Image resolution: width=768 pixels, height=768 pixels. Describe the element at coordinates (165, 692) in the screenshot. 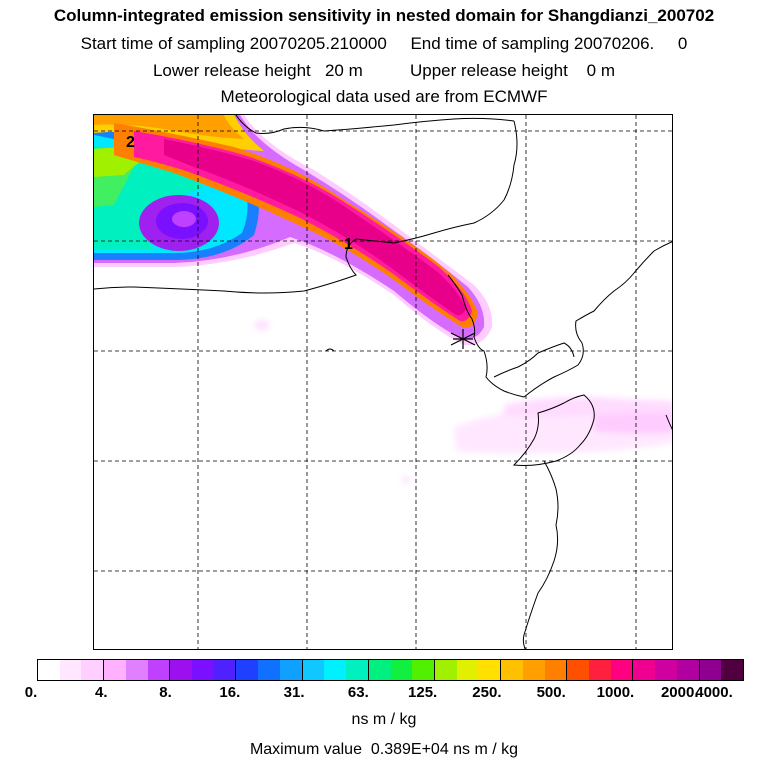

I see `colorbar-tick-label: 8.` at that location.